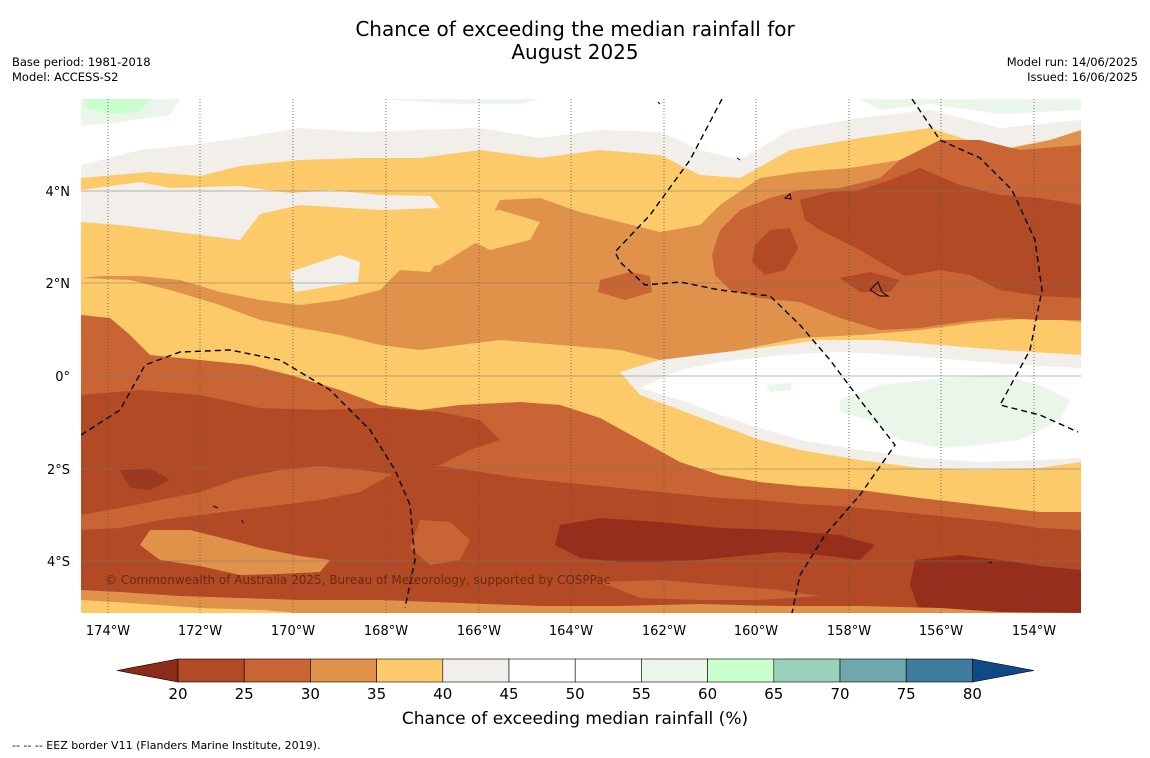 Image resolution: width=1150 pixels, height=758 pixels. I want to click on lon-tick-label: 170°W, so click(293, 631).